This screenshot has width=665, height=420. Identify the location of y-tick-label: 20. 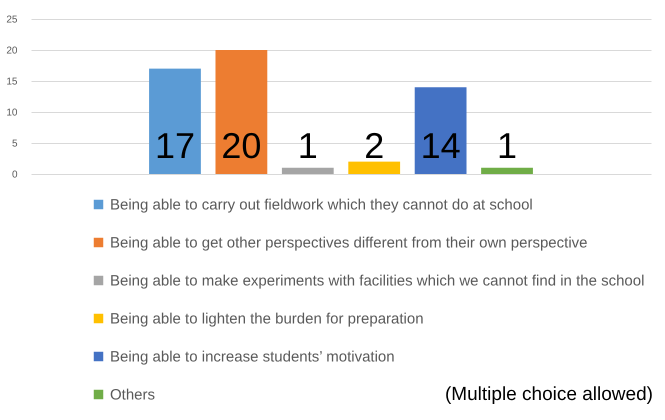
(12, 51).